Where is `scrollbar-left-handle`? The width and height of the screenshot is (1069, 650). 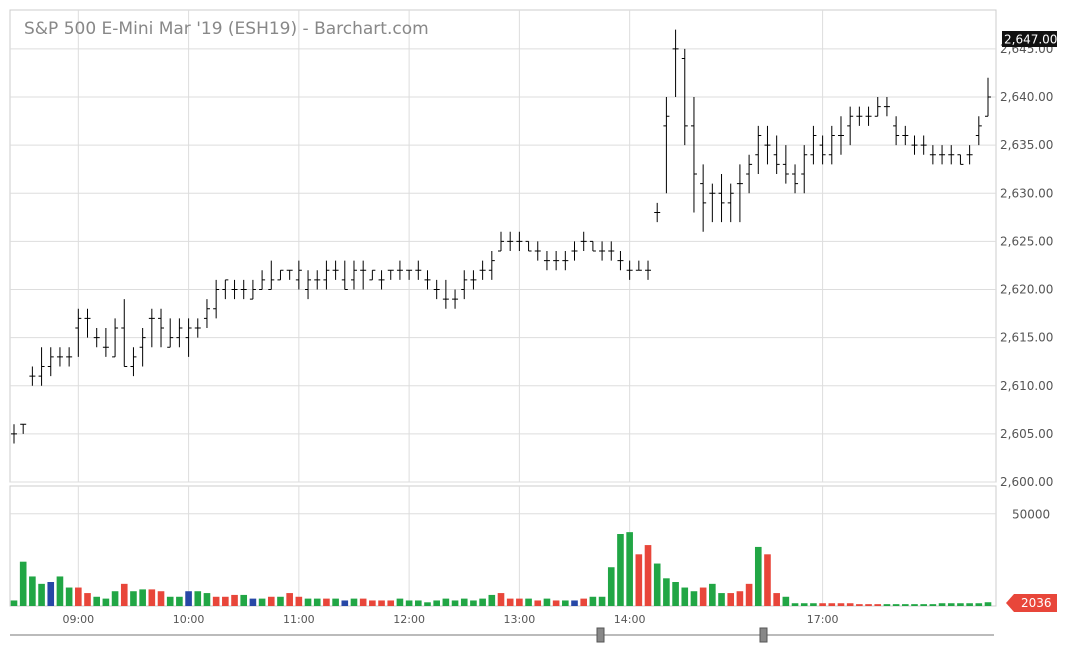
scrollbar-left-handle is located at coordinates (600, 635).